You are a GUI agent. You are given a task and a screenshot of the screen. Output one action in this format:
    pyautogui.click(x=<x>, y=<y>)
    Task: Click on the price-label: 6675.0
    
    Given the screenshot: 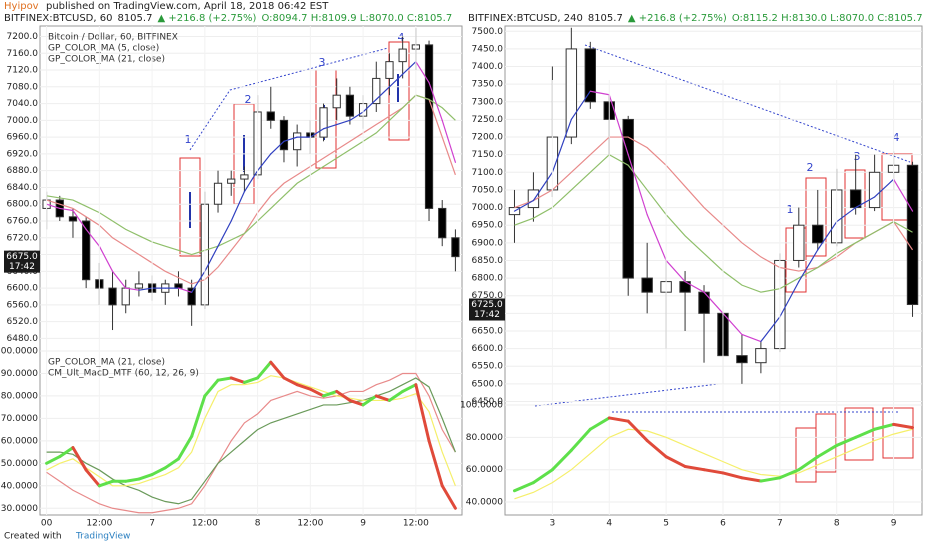 What is the action you would take?
    pyautogui.click(x=22, y=257)
    